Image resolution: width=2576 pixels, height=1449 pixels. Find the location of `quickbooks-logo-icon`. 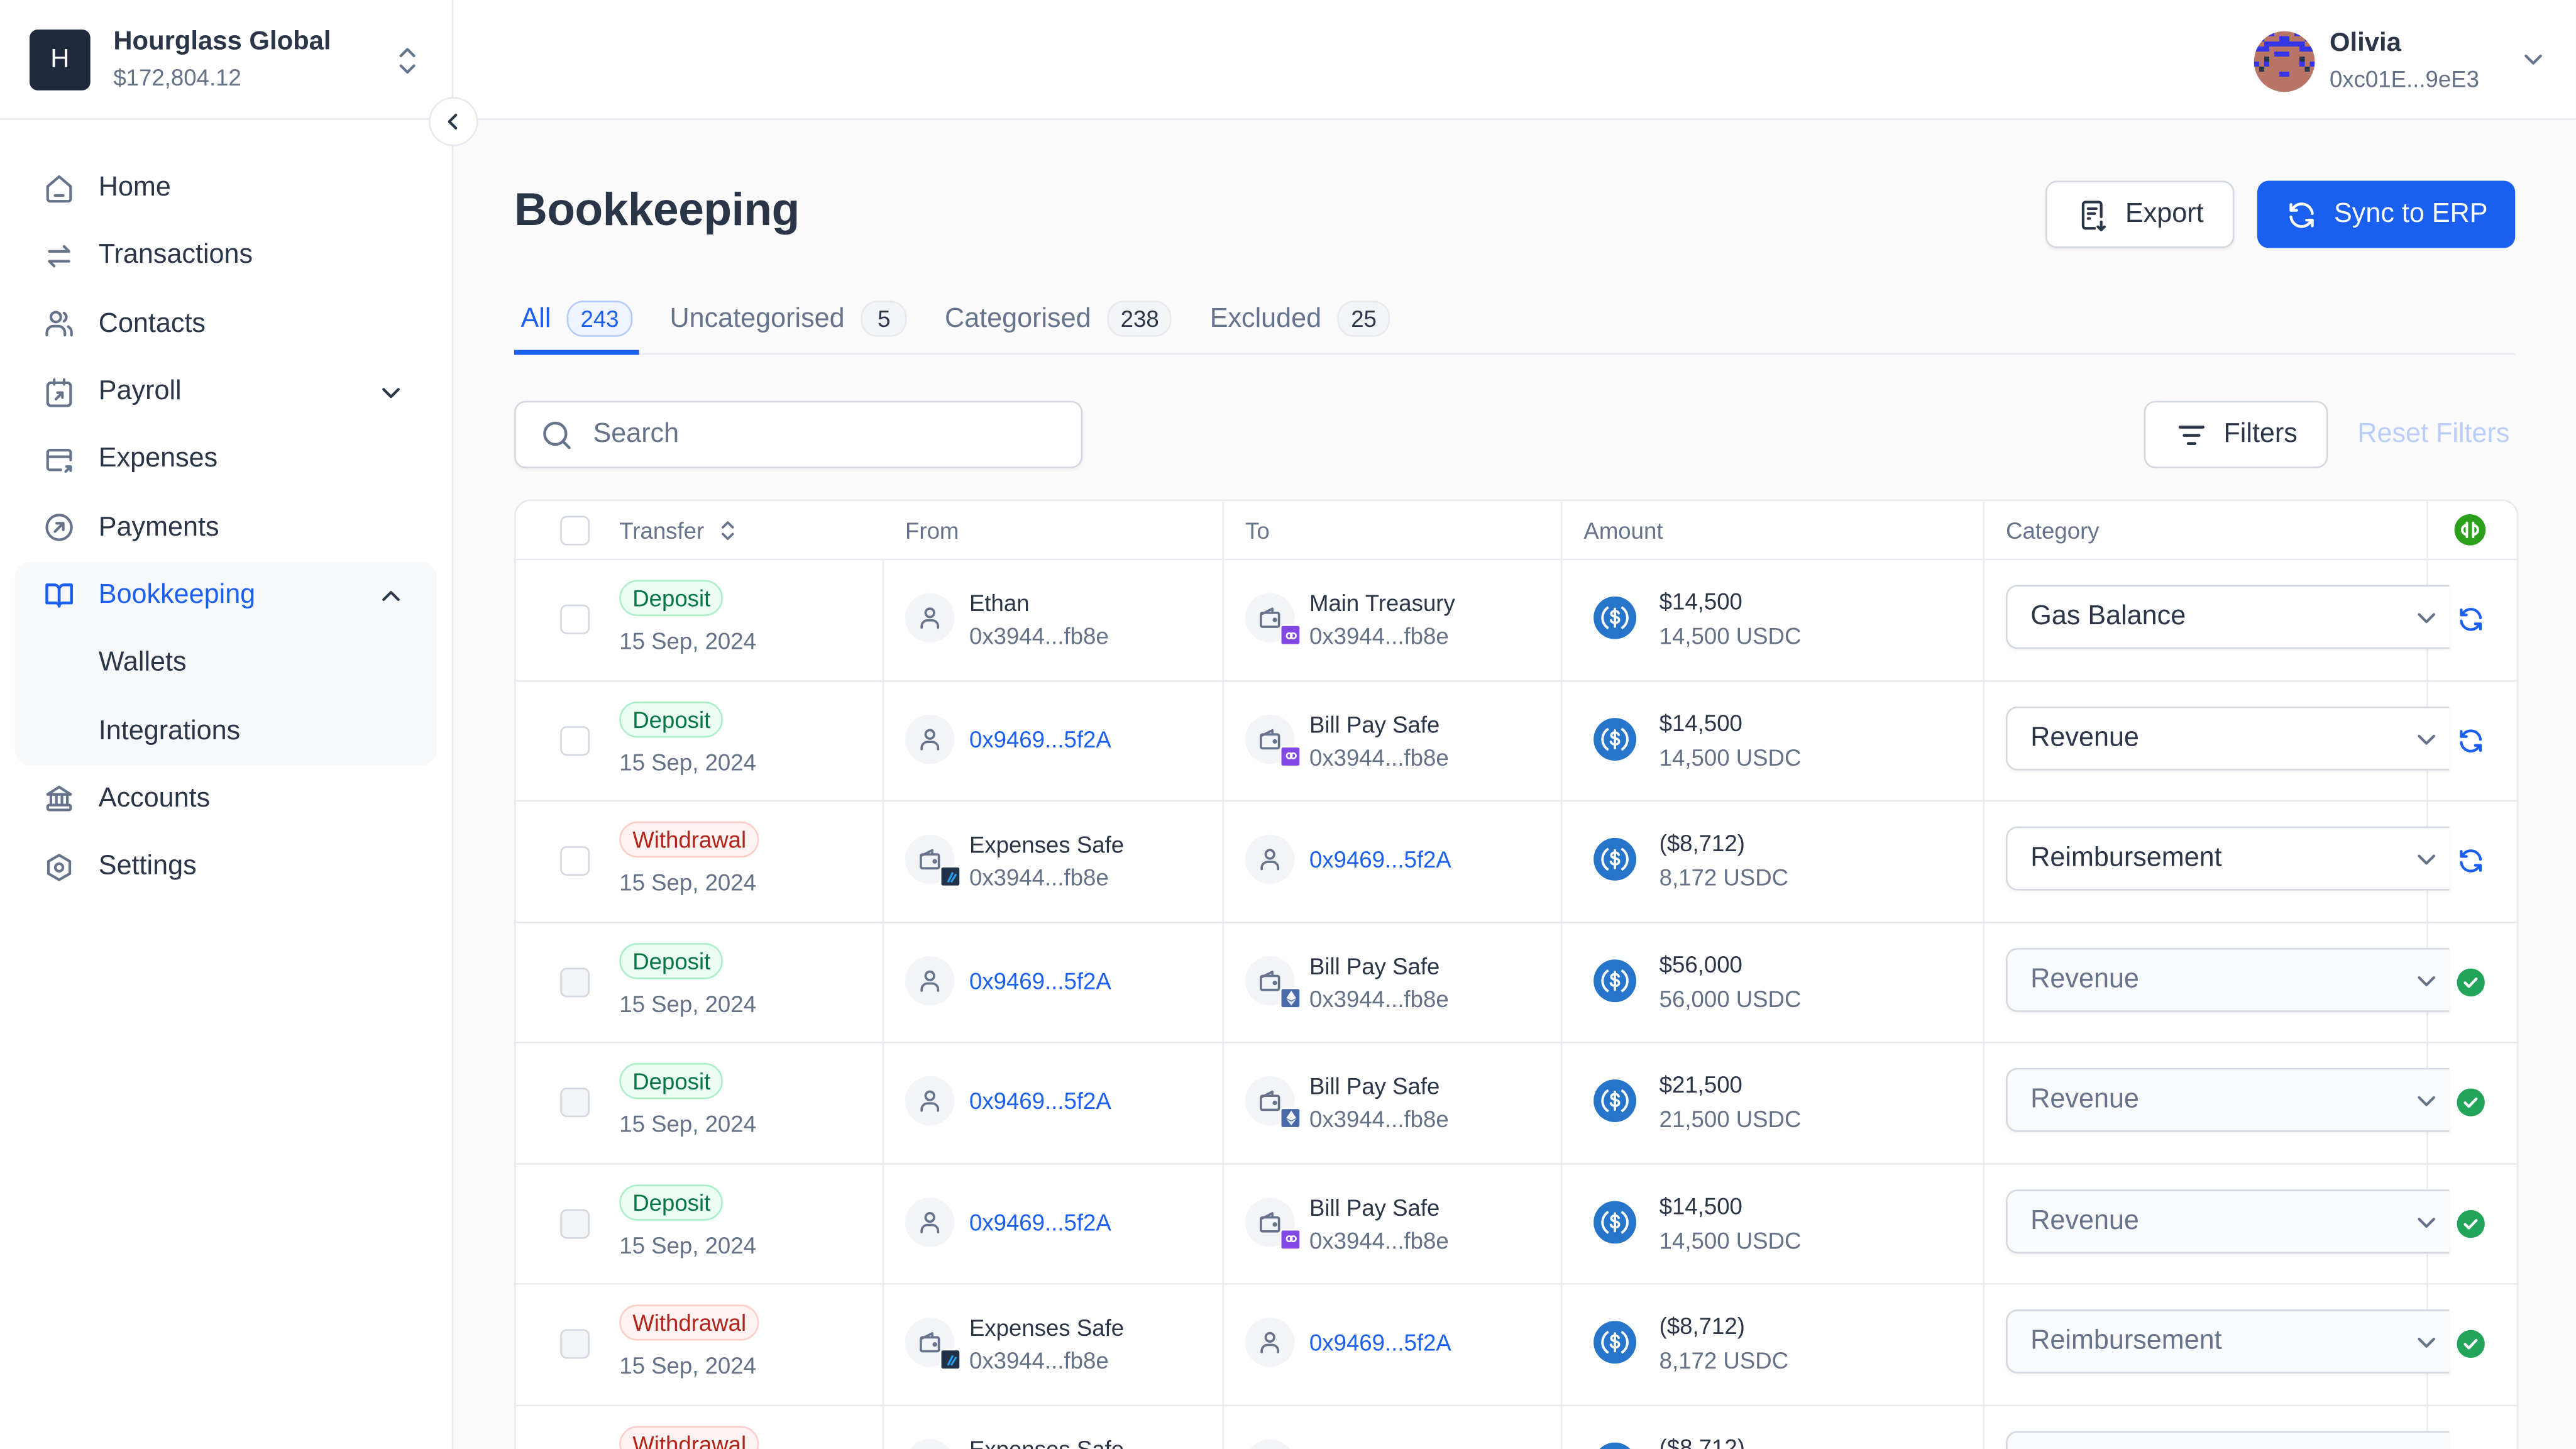

quickbooks-logo-icon is located at coordinates (2470, 530).